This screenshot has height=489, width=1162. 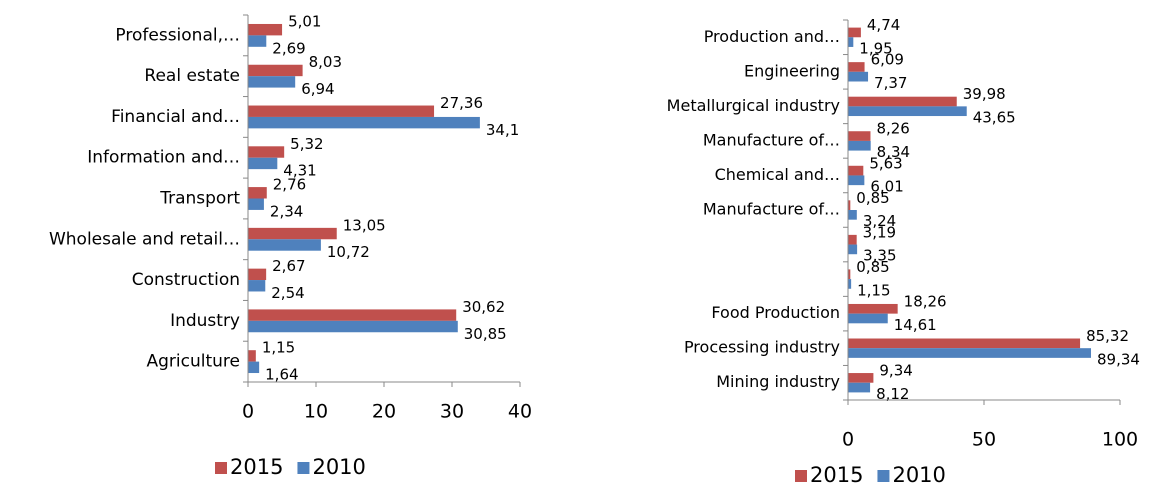 I want to click on category-label: Transport, so click(x=199, y=199).